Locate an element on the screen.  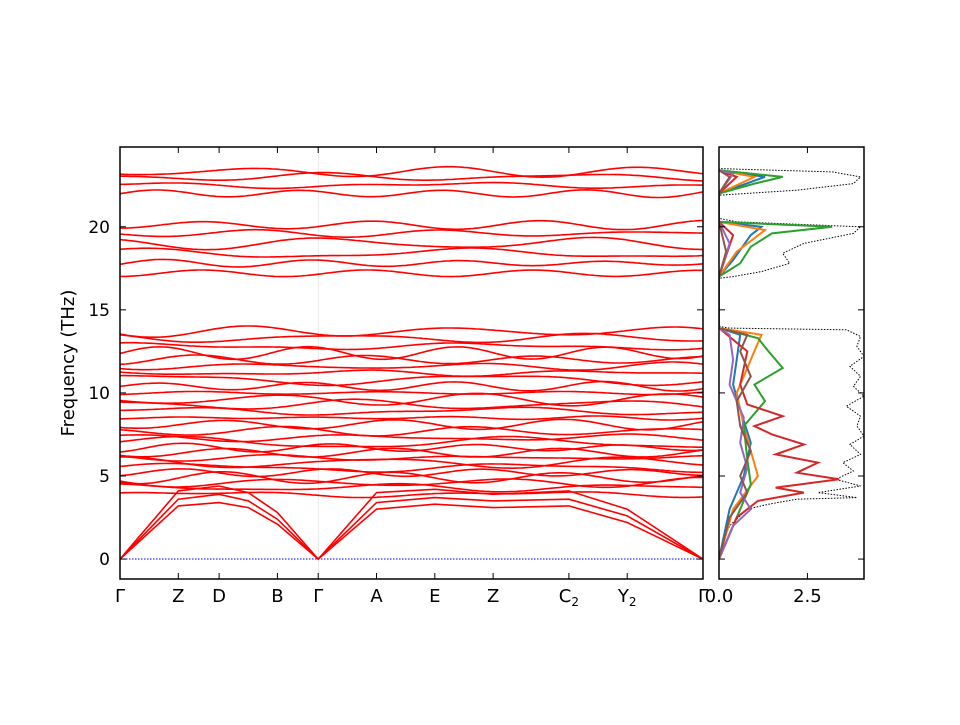
x-tick-label: A is located at coordinates (376, 596).